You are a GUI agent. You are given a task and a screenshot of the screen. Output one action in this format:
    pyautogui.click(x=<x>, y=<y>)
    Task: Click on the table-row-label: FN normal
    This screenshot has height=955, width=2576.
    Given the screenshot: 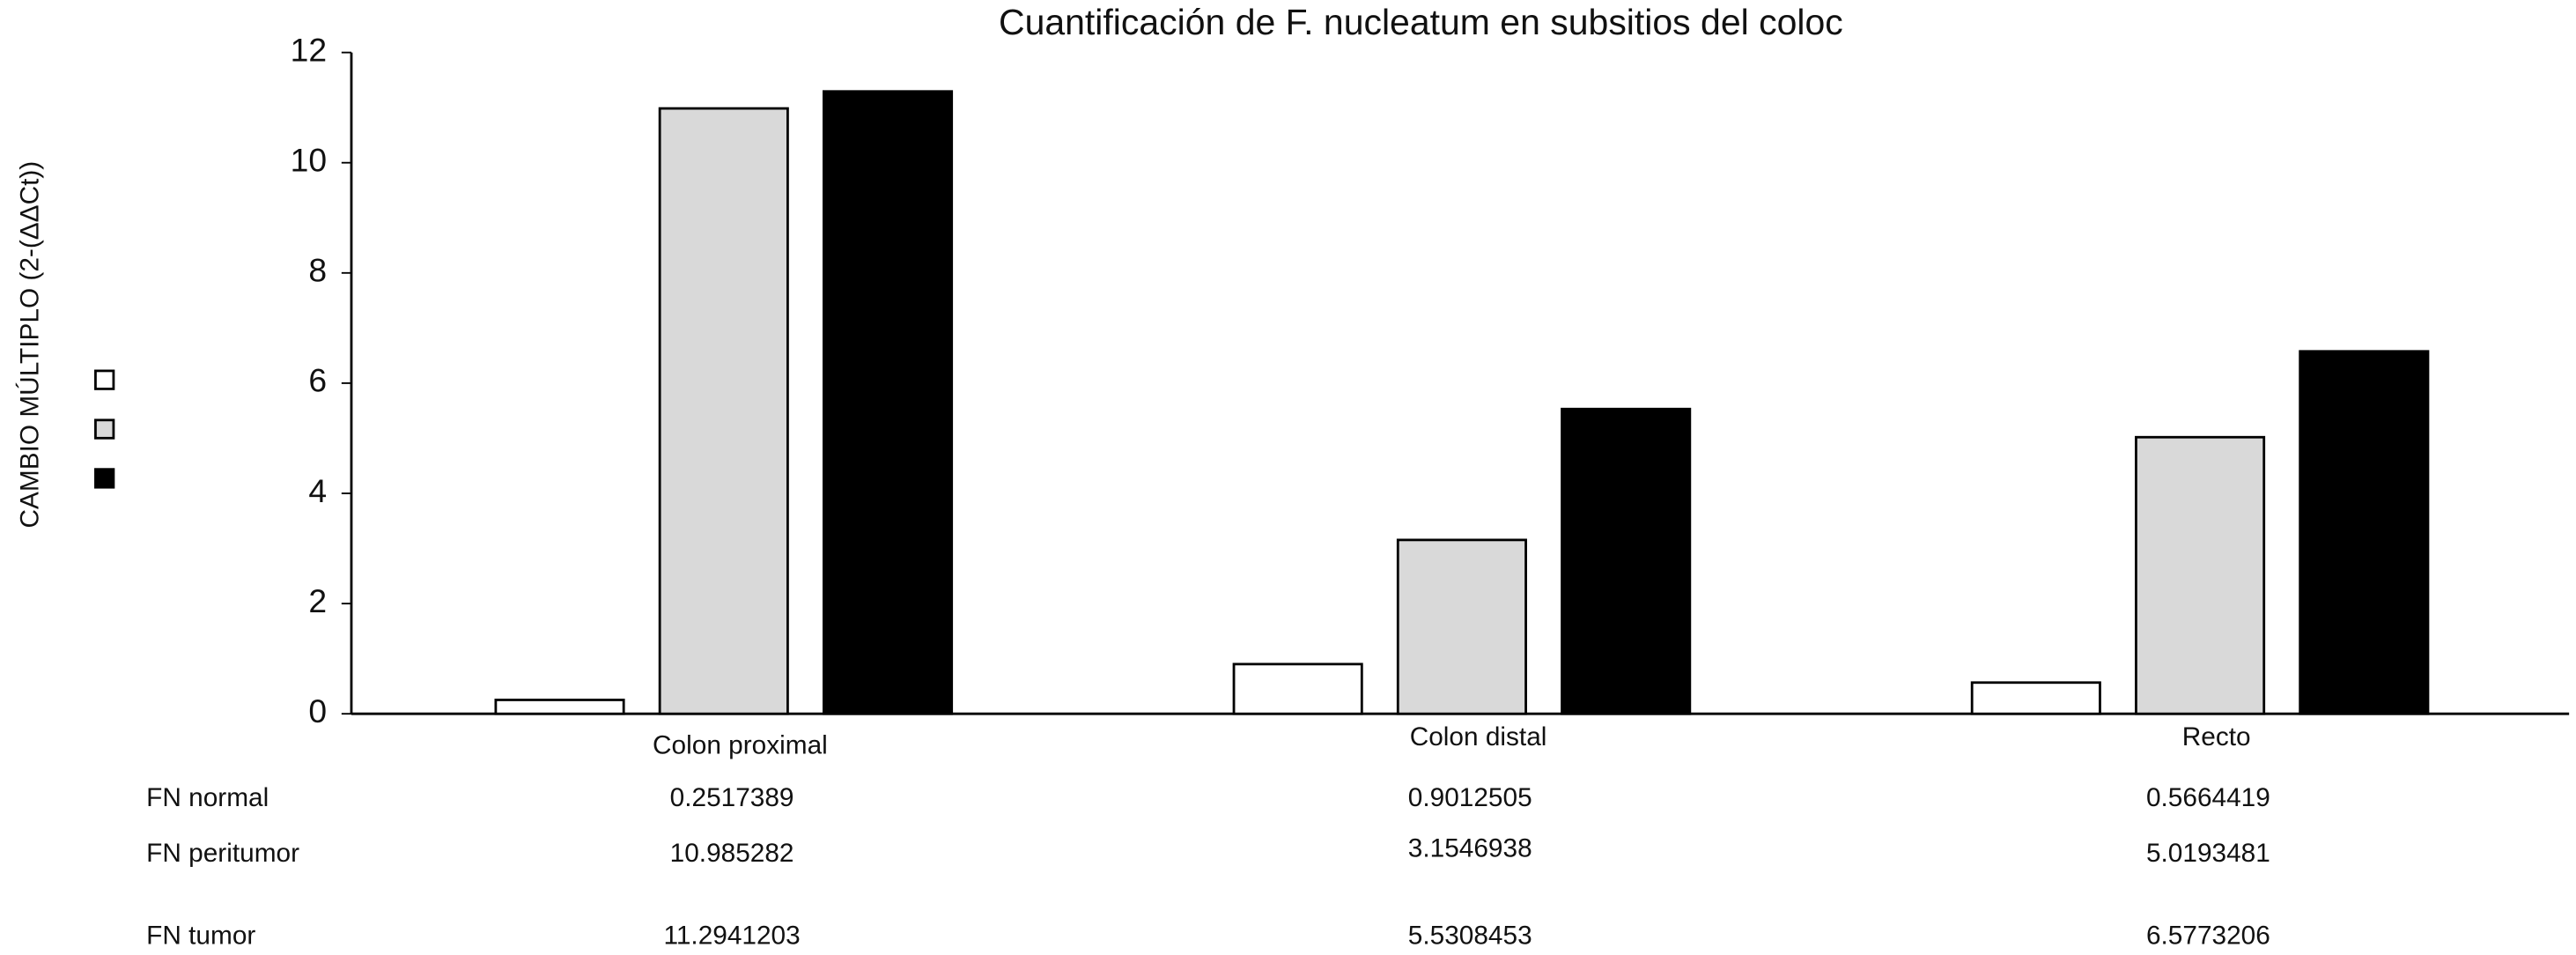 What is the action you would take?
    pyautogui.click(x=207, y=797)
    